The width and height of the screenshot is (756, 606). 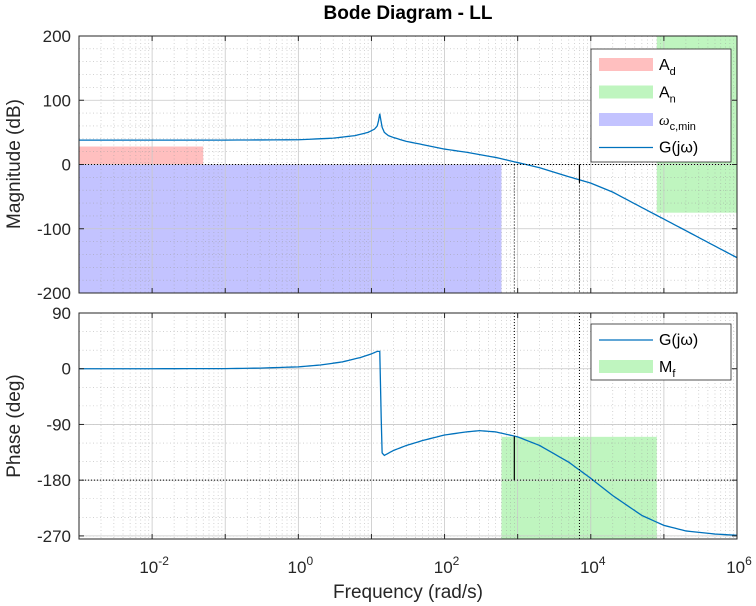 What do you see at coordinates (61, 313) in the screenshot?
I see `phase-y-tick-label: 90` at bounding box center [61, 313].